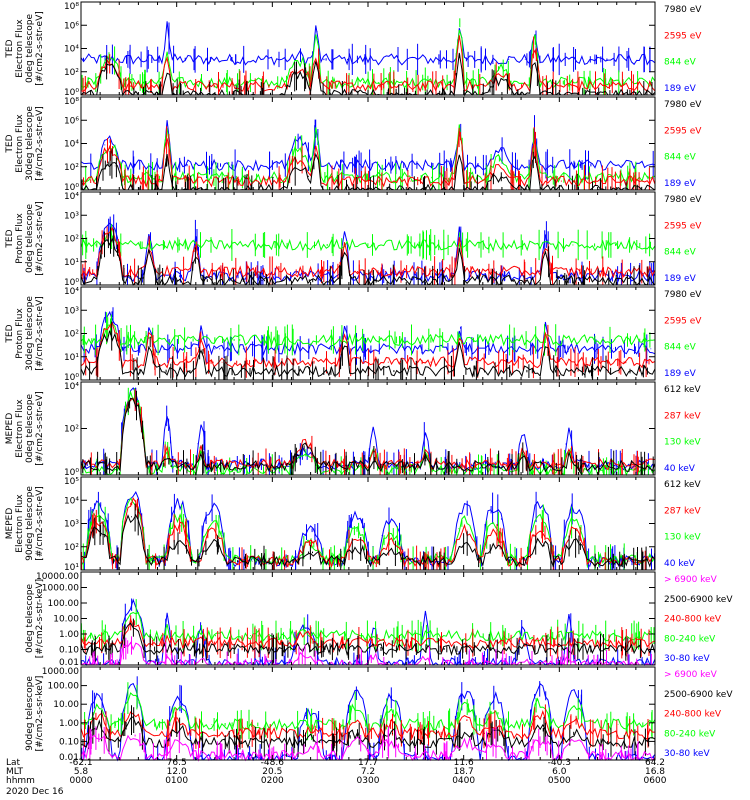 The width and height of the screenshot is (750, 800). I want to click on ytick-label-5-0: 10⁰, so click(71, 473).